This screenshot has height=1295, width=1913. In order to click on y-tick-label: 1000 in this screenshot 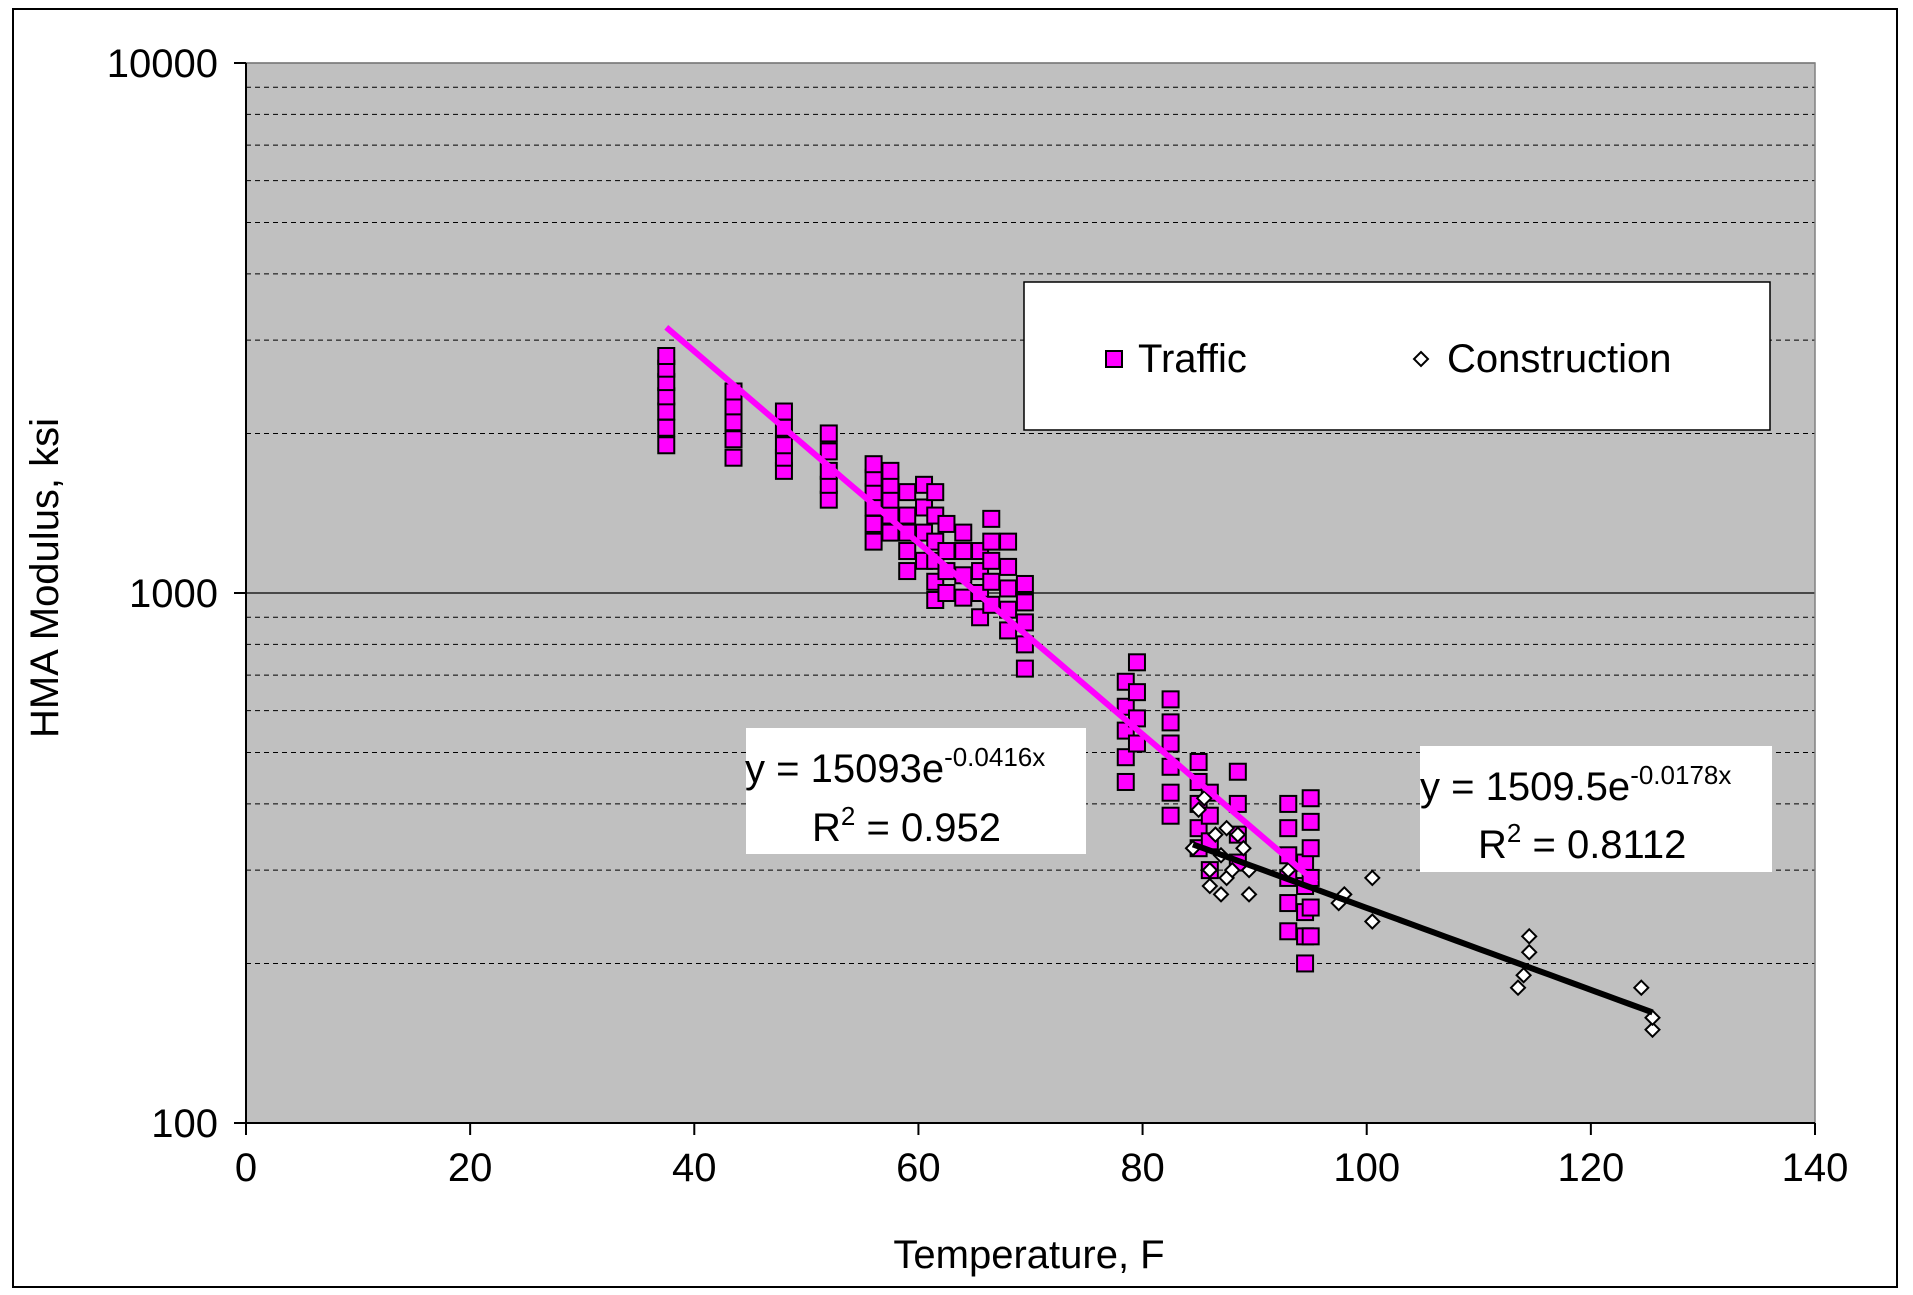, I will do `click(173, 594)`.